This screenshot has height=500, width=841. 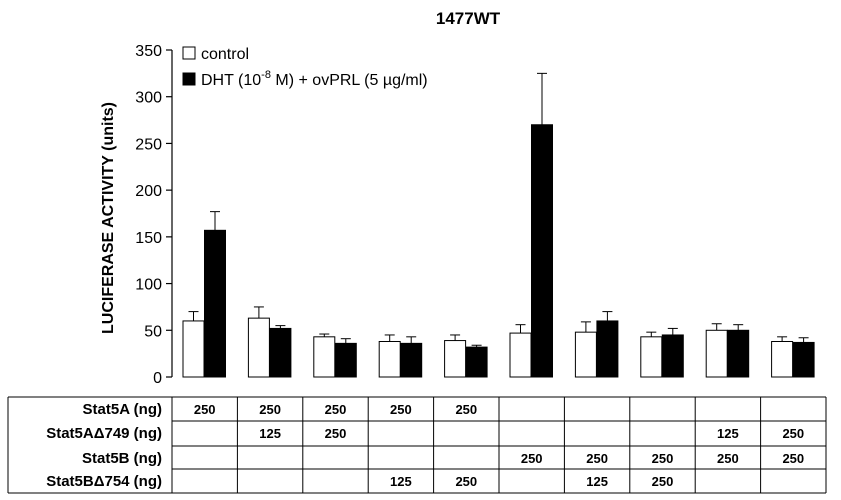 I want to click on table-row-label: Stat5B (ng), so click(x=122, y=458).